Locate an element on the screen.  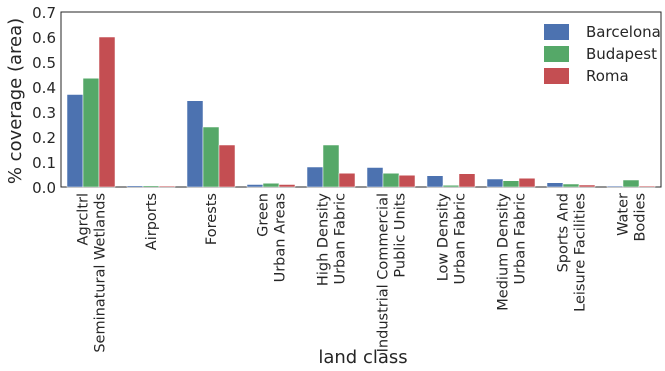
x-tick-label-line: Industrial Commercial is located at coordinates (384, 272).